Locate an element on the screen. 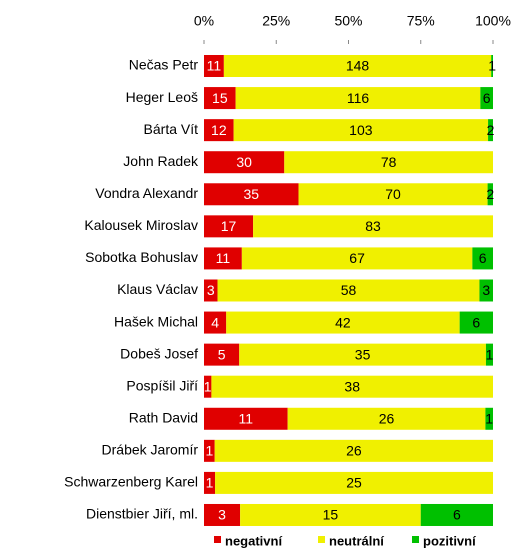  x-tick-label: 75% is located at coordinates (421, 21).